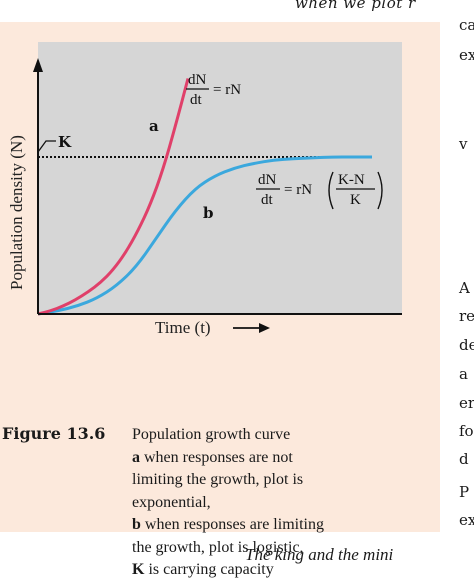 The width and height of the screenshot is (474, 582). Describe the element at coordinates (466, 403) in the screenshot. I see `right-column-line: er` at that location.